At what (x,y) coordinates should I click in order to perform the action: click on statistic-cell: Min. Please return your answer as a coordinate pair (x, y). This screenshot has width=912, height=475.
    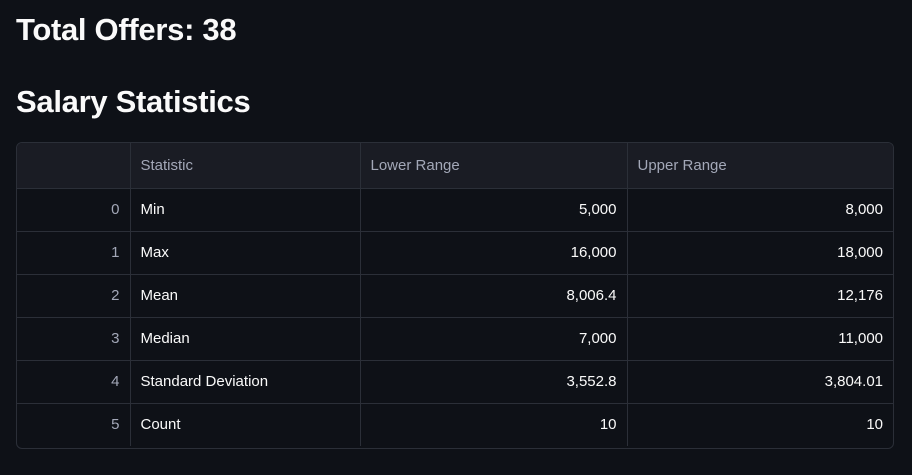
    Looking at the image, I should click on (245, 210).